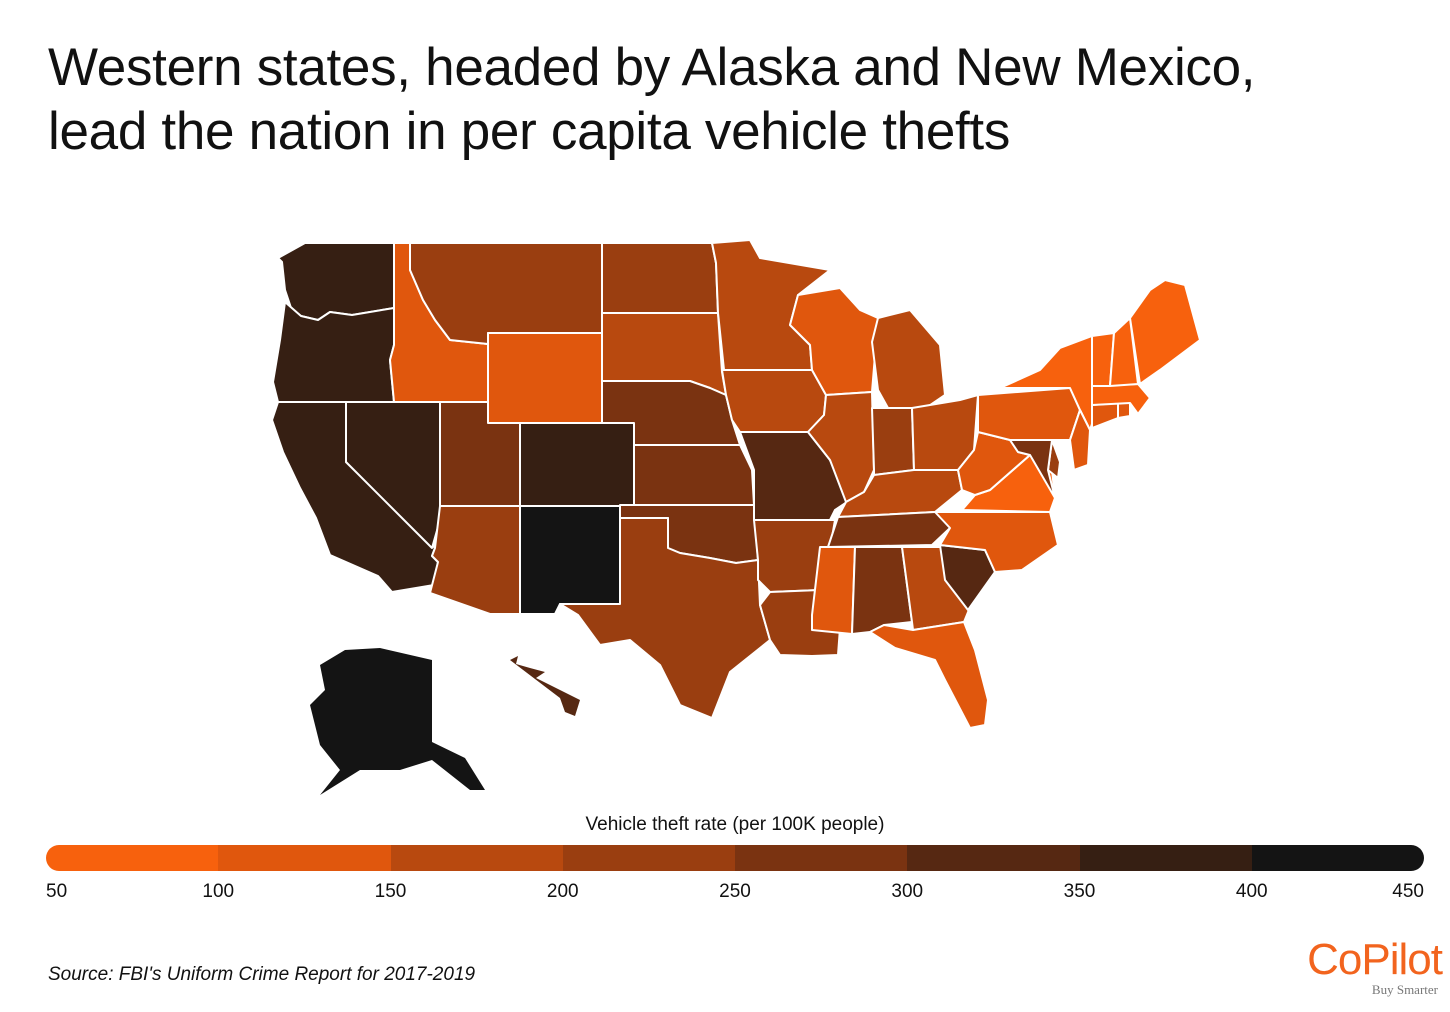 The width and height of the screenshot is (1450, 1012). I want to click on legend-tick-300: 300, so click(907, 891).